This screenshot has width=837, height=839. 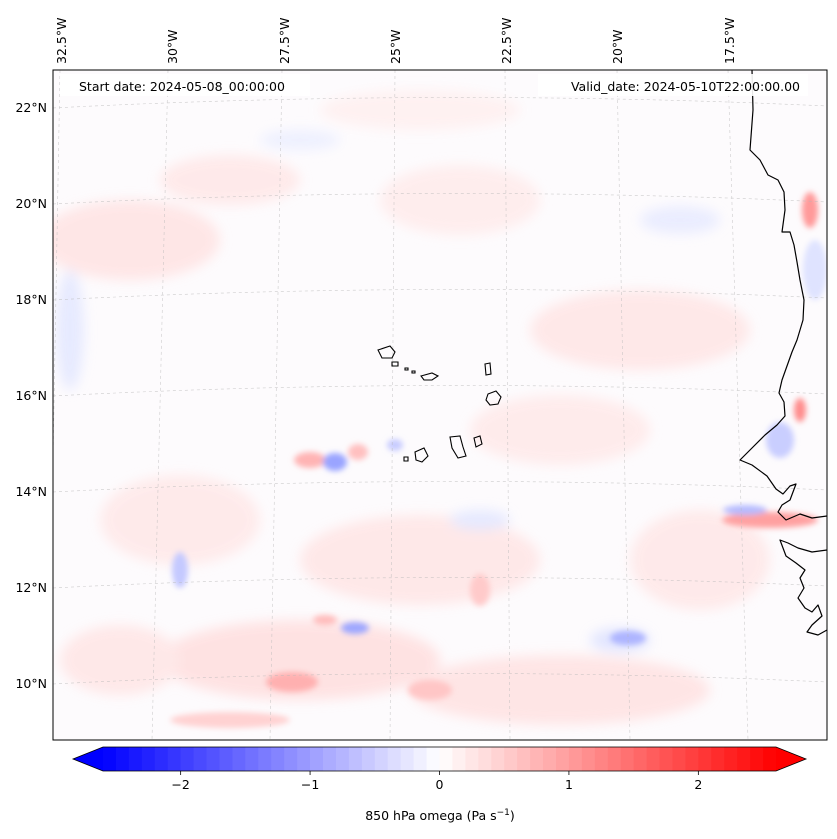 I want to click on meridian-27-5w, so click(x=276, y=405).